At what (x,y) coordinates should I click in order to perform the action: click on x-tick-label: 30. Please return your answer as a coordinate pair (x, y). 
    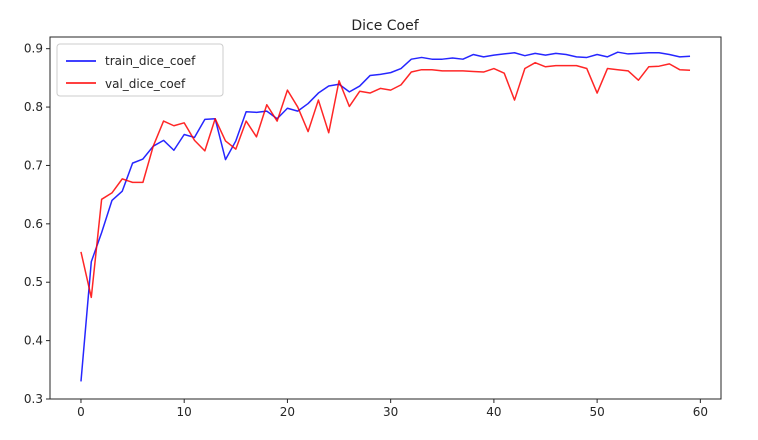
    Looking at the image, I should click on (390, 412).